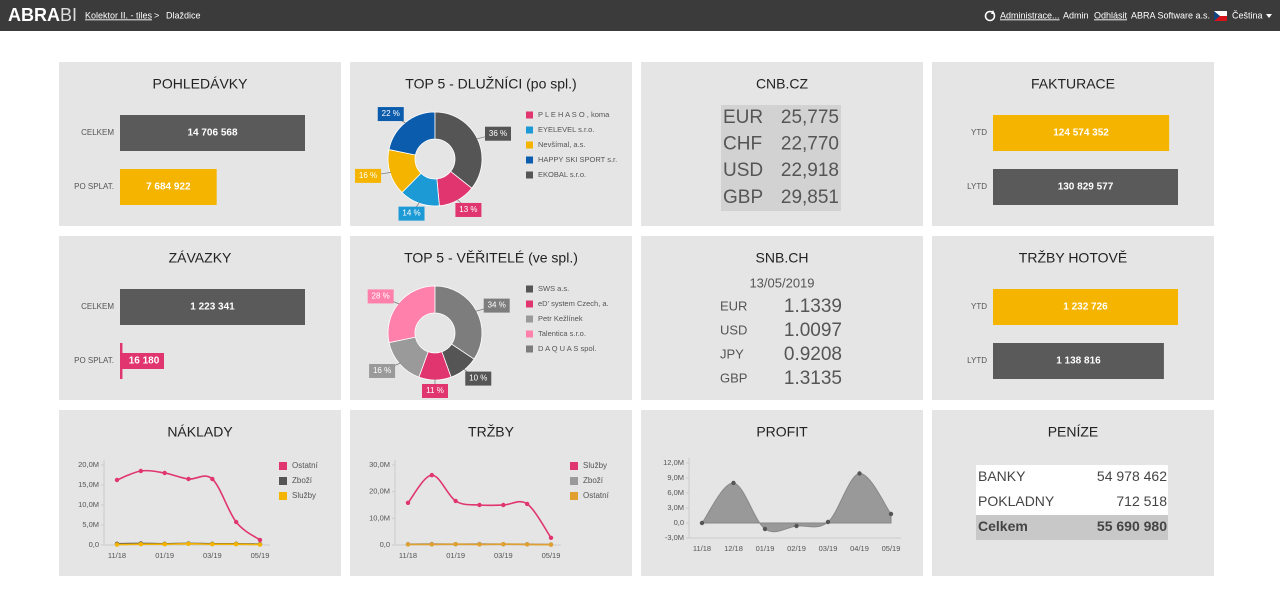 The width and height of the screenshot is (1280, 606). Describe the element at coordinates (553, 288) in the screenshot. I see `legend-label: SWS a.s.` at that location.